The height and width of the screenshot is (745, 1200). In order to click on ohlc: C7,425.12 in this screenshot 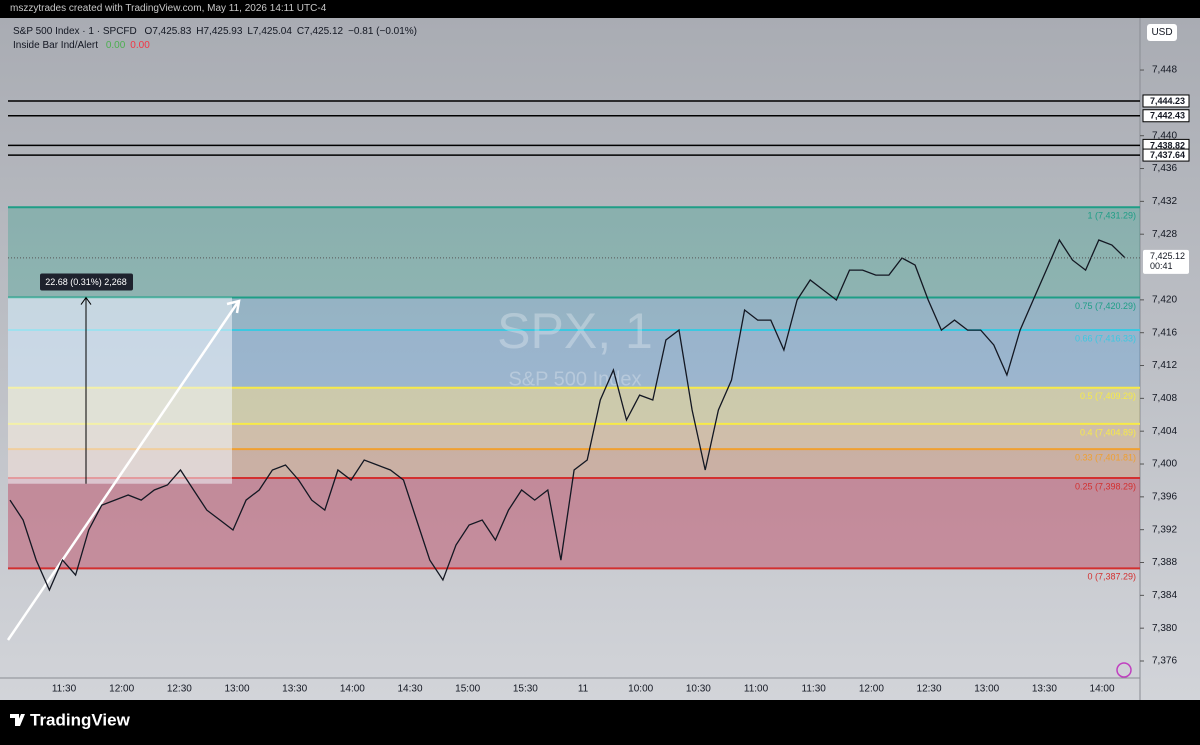, I will do `click(320, 31)`.